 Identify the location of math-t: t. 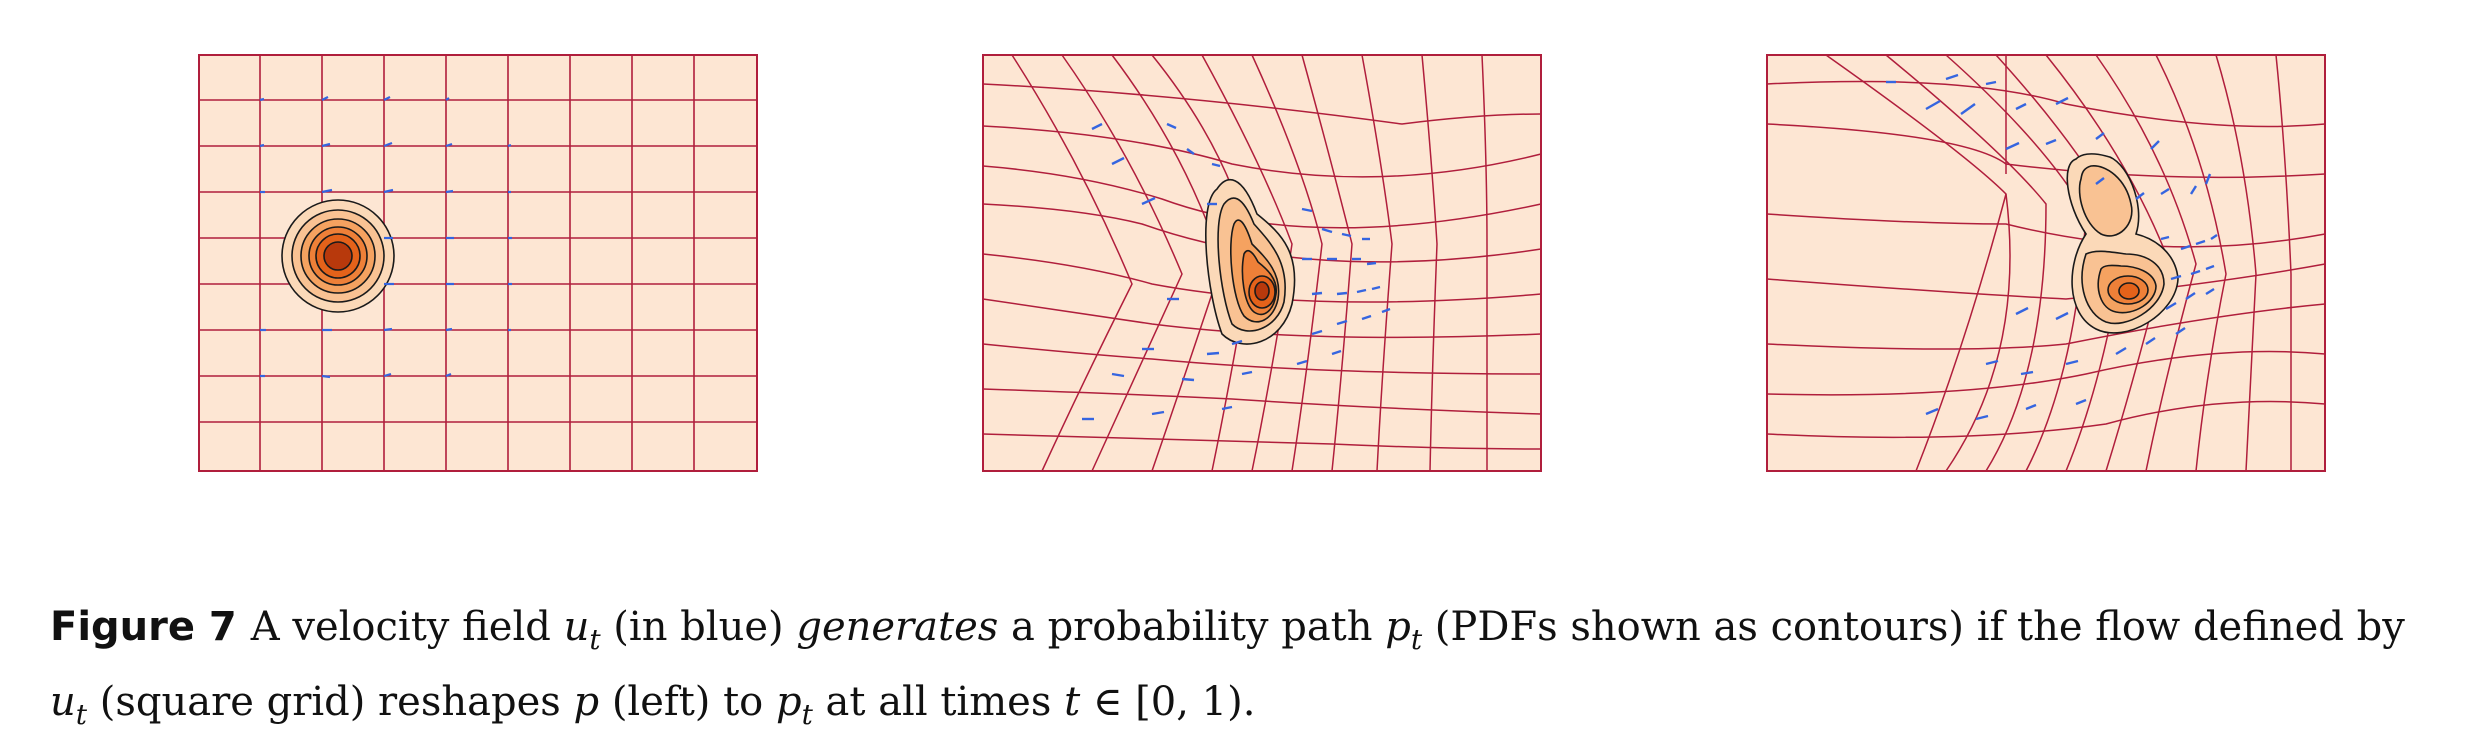
(1072, 702).